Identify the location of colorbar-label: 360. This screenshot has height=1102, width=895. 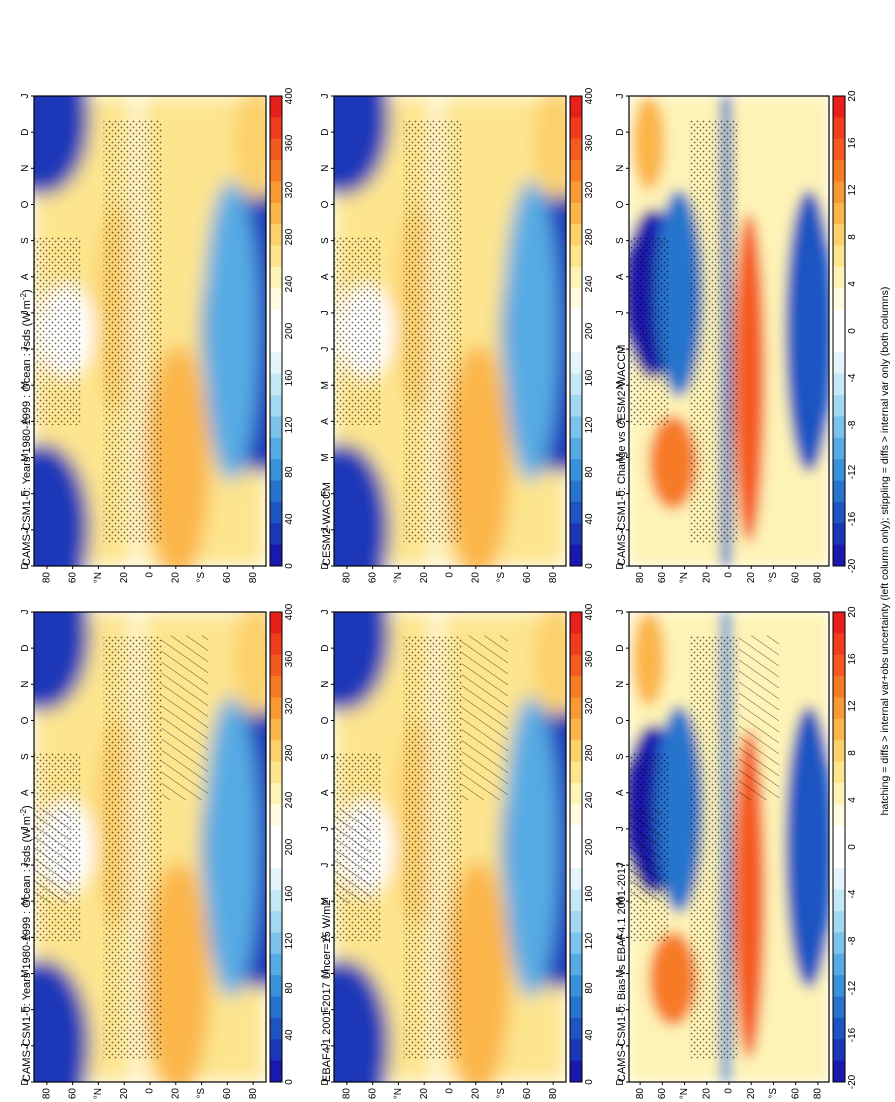
(589, 142).